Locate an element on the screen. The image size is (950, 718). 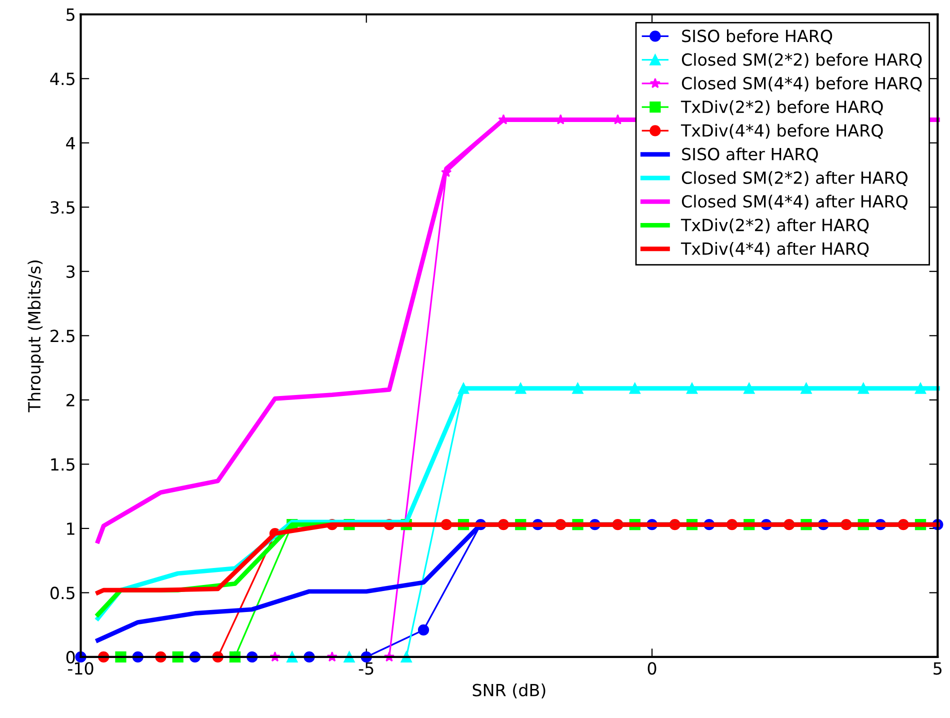
y-tick-label: 3.5 is located at coordinates (62, 207).